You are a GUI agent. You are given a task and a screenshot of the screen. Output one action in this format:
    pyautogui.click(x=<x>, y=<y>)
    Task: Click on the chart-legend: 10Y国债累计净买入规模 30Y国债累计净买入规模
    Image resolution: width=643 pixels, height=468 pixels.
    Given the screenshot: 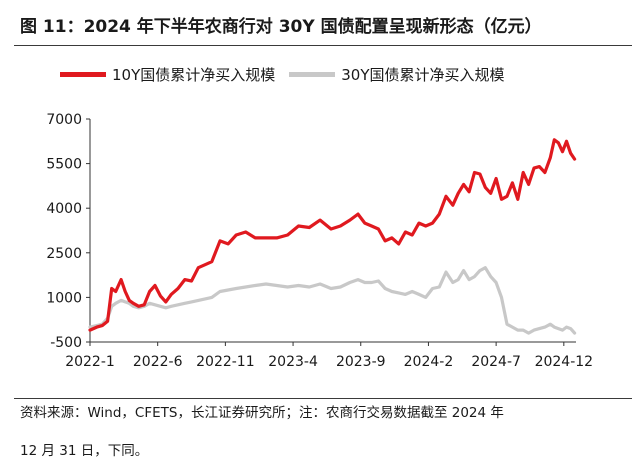 What is the action you would take?
    pyautogui.click(x=282, y=74)
    